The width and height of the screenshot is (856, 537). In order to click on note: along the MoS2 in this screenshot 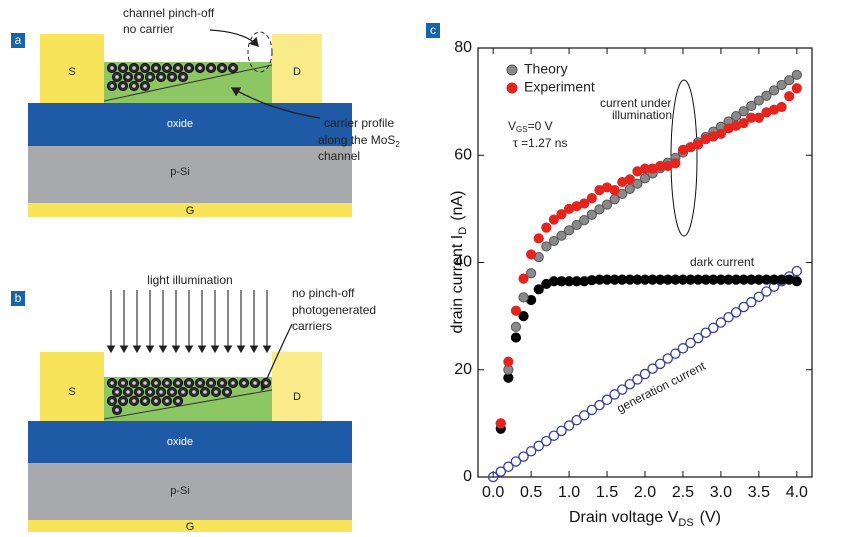, I will do `click(359, 141)`.